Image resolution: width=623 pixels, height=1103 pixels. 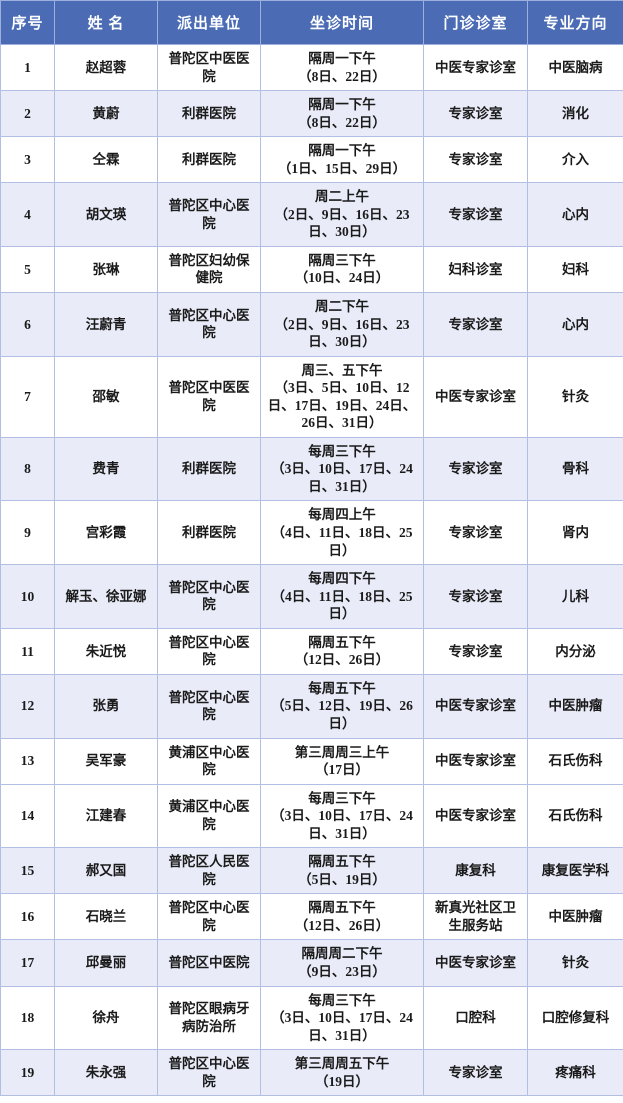 I want to click on header-unit: 派出单位, so click(x=209, y=22).